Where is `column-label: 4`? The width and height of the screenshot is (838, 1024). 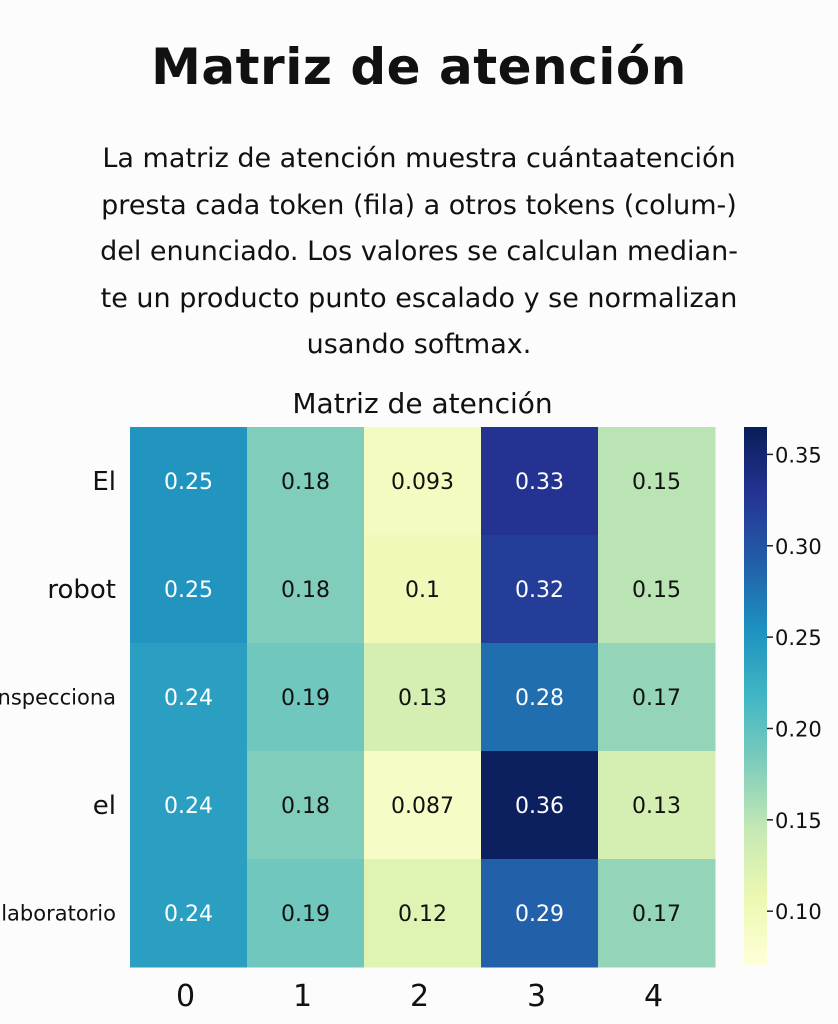 column-label: 4 is located at coordinates (653, 996).